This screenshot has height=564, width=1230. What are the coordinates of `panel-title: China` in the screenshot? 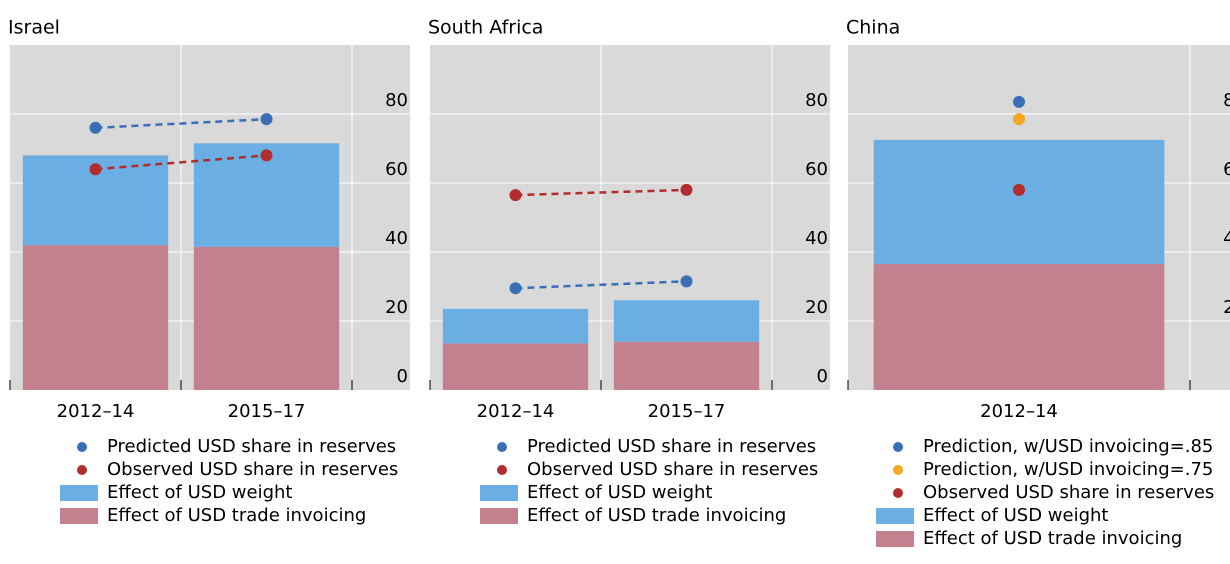 It's located at (873, 28).